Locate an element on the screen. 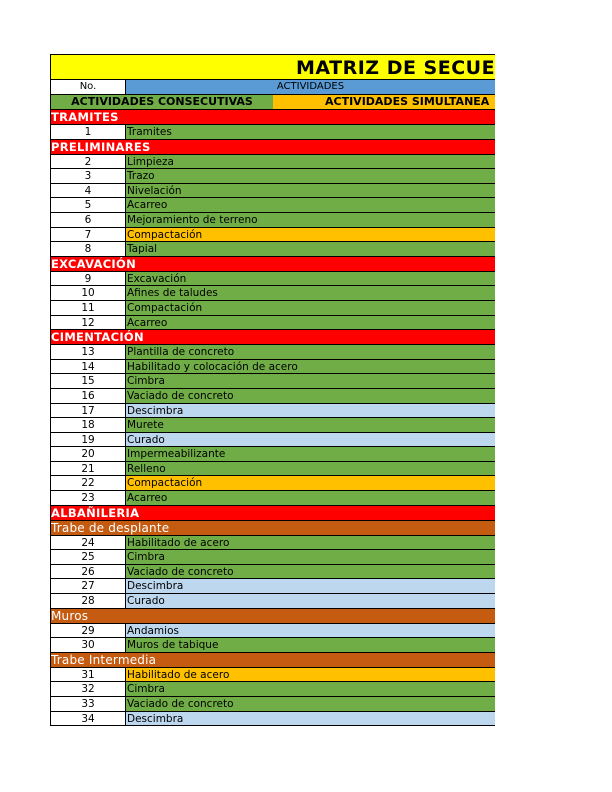  activity-number: 2 is located at coordinates (88, 161).